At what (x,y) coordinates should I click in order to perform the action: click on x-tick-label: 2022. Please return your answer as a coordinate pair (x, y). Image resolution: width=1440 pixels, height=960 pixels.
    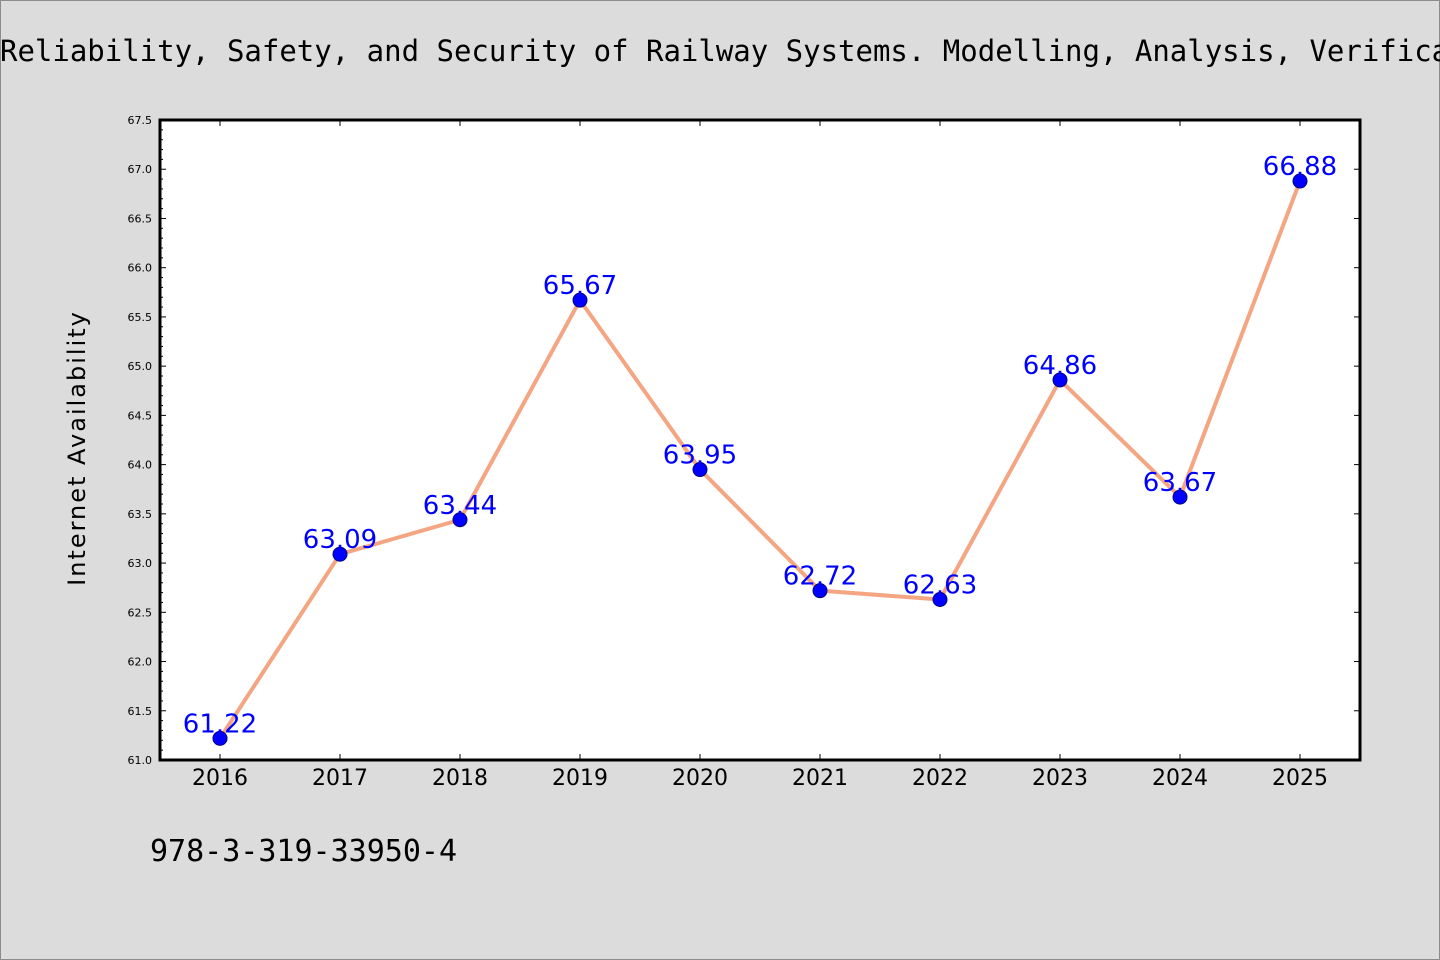
    Looking at the image, I should click on (940, 778).